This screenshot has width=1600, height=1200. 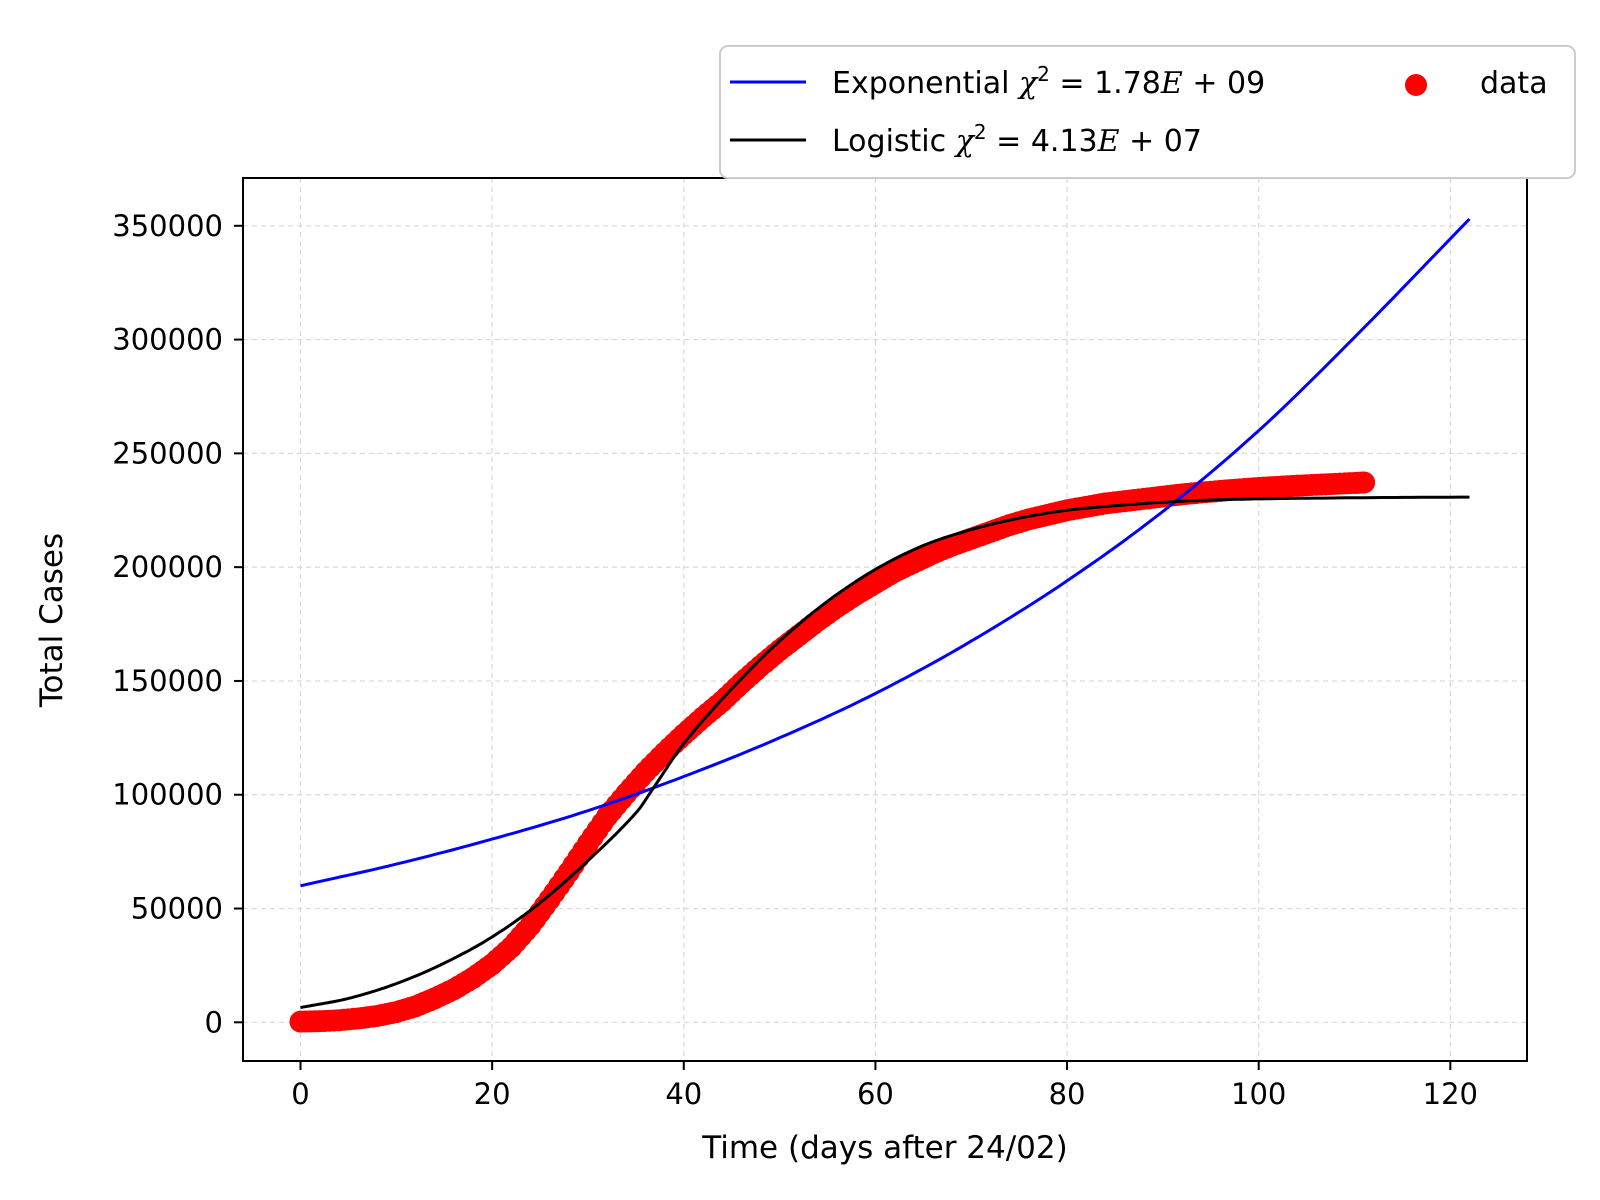 I want to click on legend-exp-label: Exponential χ2 = 1.78E + 09, so click(x=1048, y=81).